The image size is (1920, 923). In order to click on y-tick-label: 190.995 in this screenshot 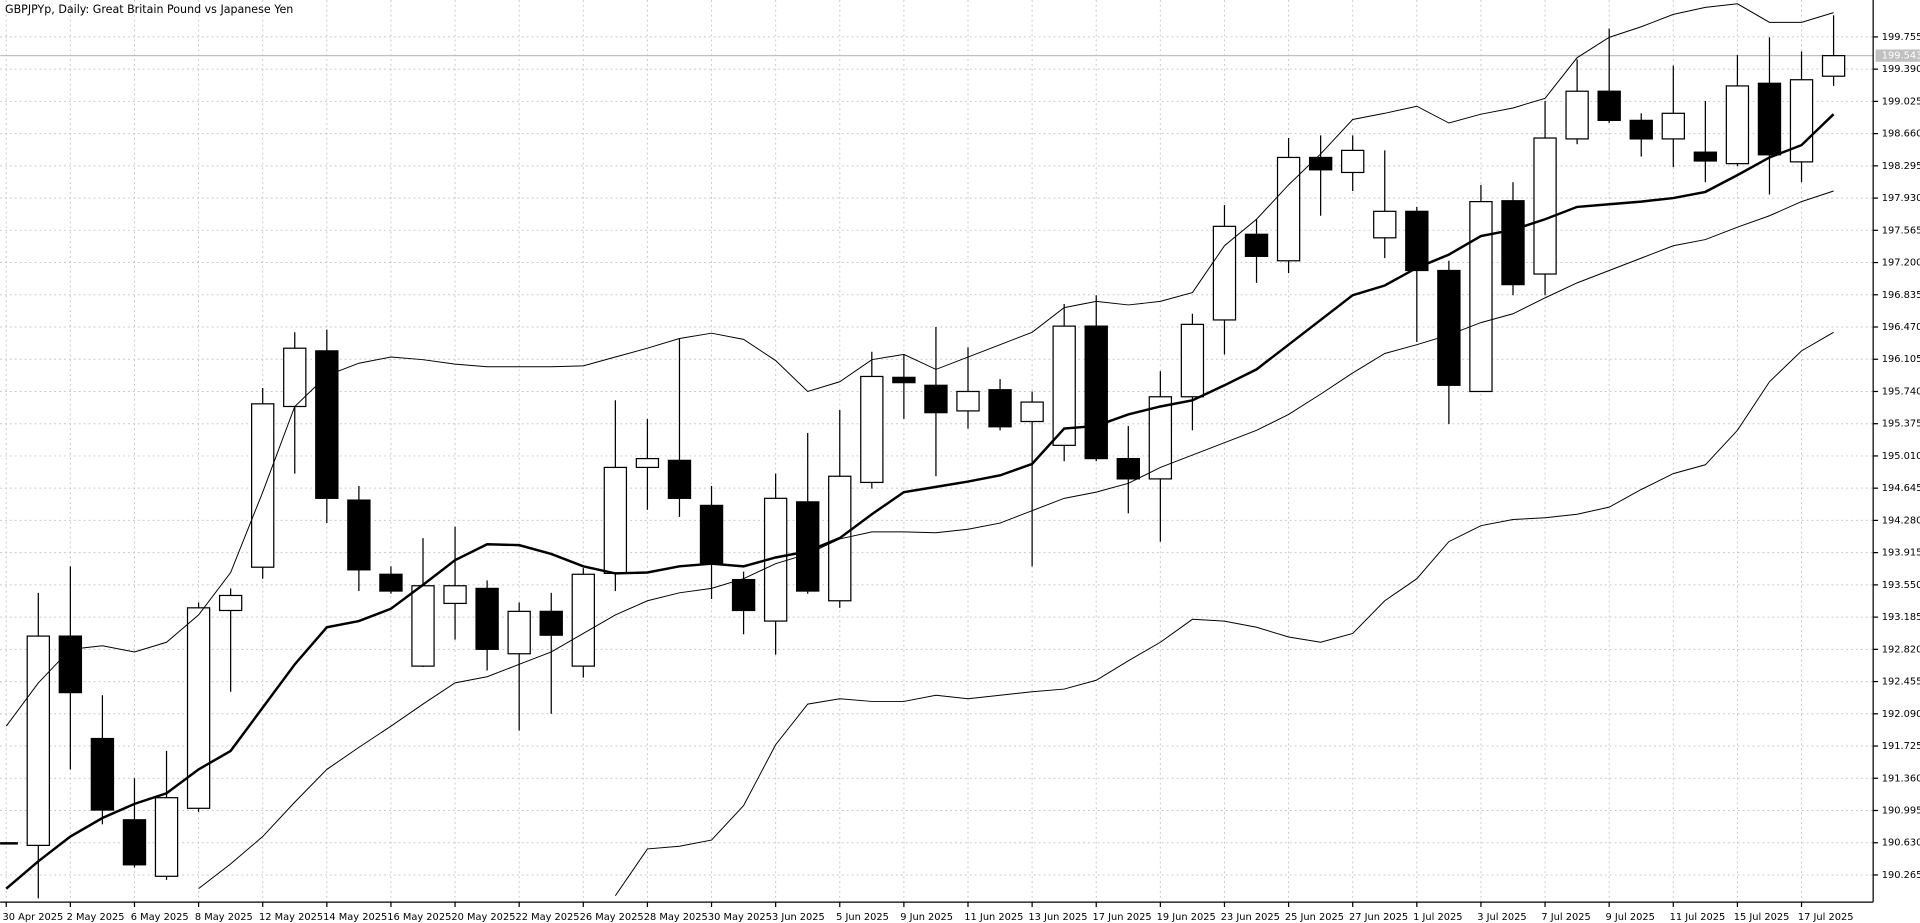, I will do `click(1901, 811)`.